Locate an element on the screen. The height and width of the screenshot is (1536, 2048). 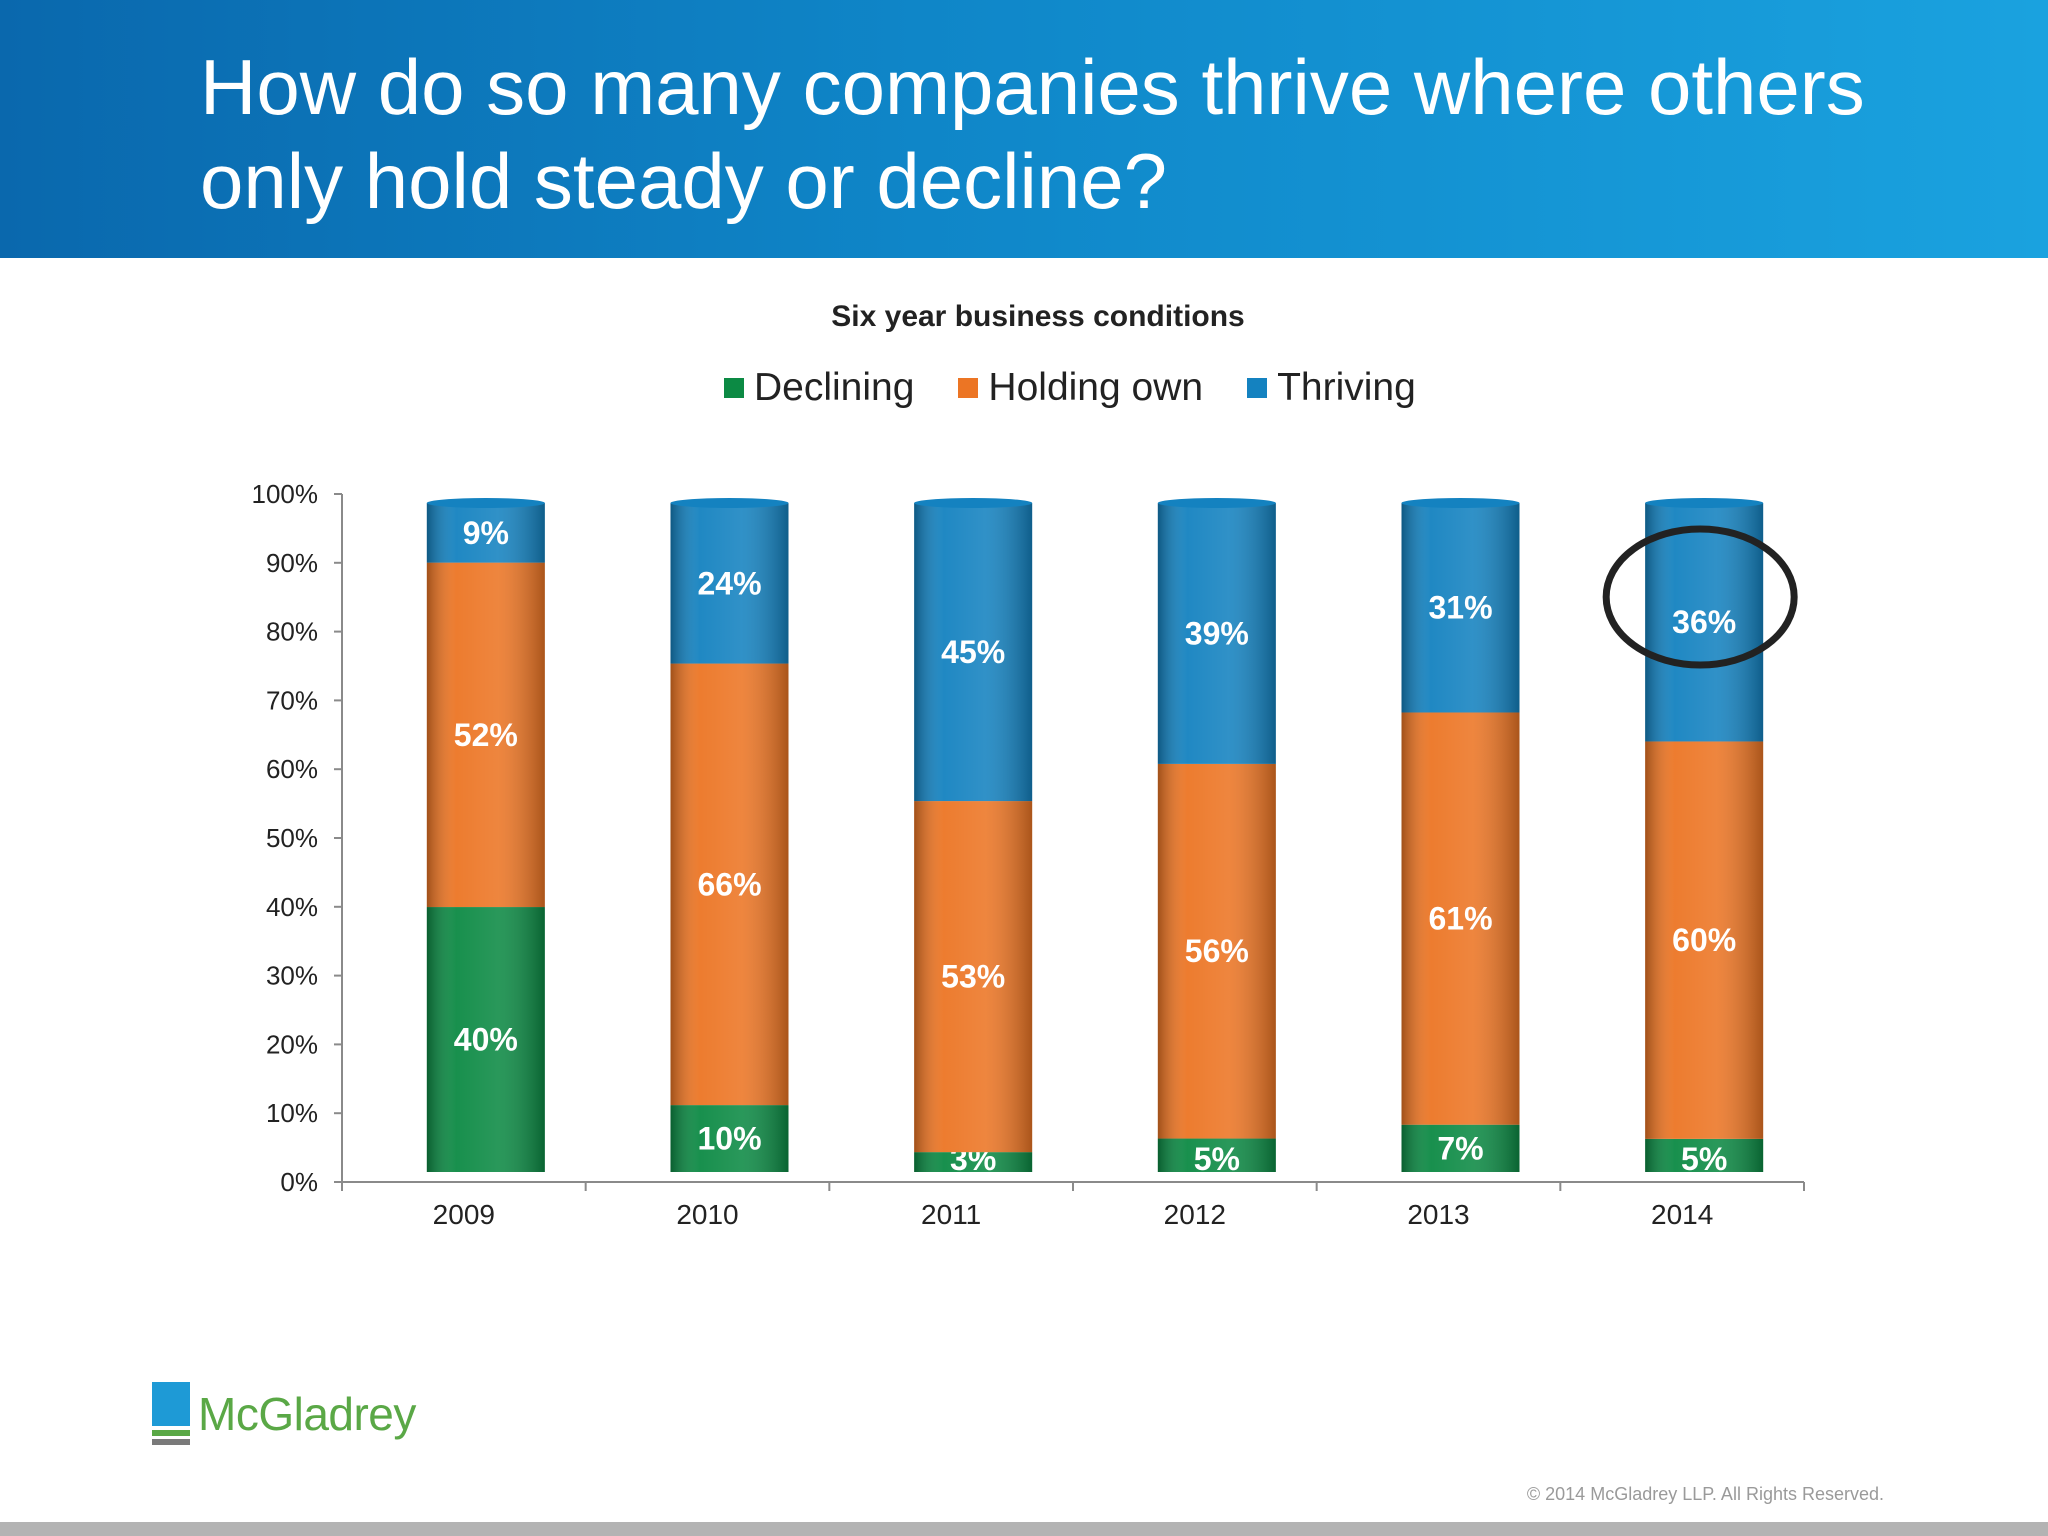
legend-item-holding-own: Holding own is located at coordinates (1080, 388).